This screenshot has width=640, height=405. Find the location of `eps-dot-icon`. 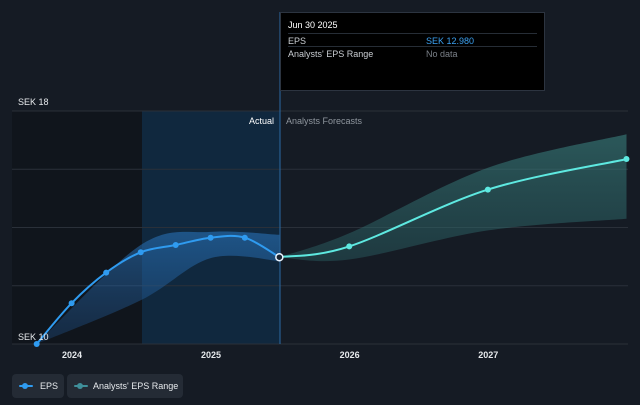

eps-dot-icon is located at coordinates (25, 386).